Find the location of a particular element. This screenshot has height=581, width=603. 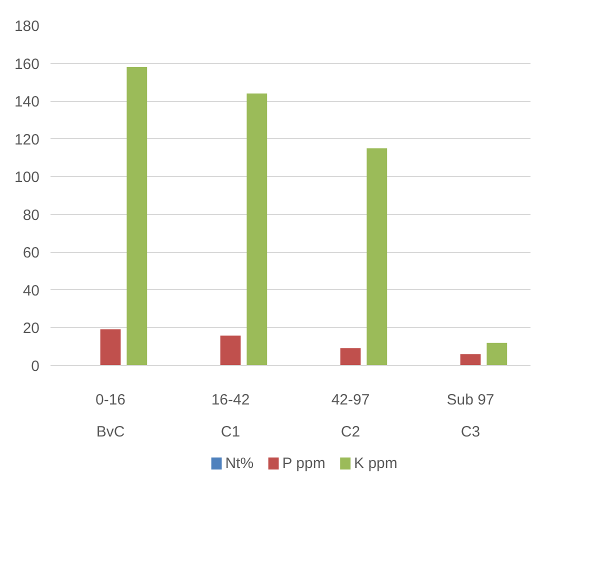

y-tick-label: 120 is located at coordinates (27, 139).